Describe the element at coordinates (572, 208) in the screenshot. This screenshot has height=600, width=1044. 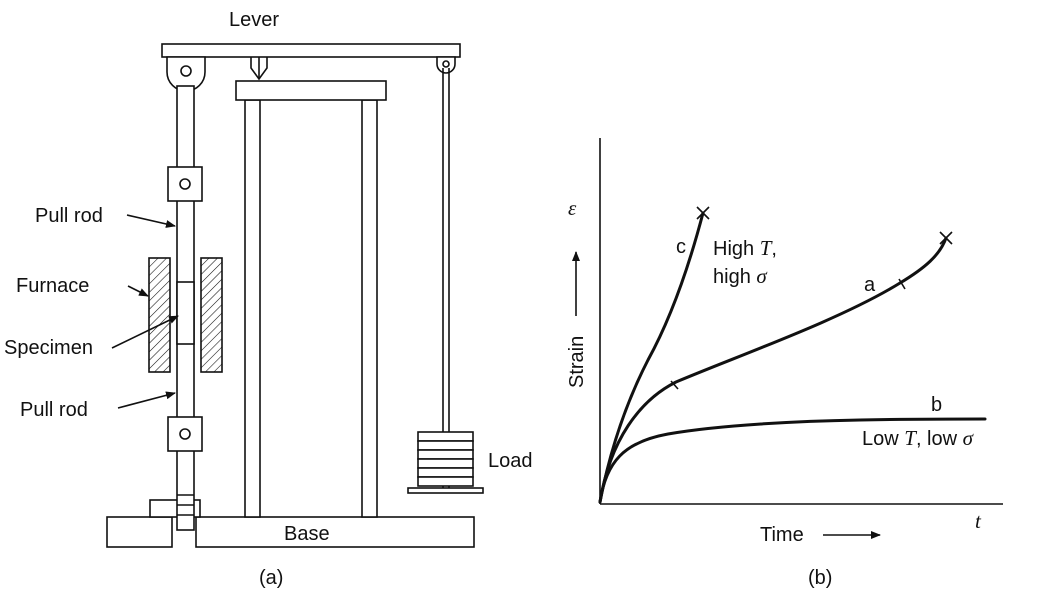
I see `y-axis-symbol: ε` at that location.